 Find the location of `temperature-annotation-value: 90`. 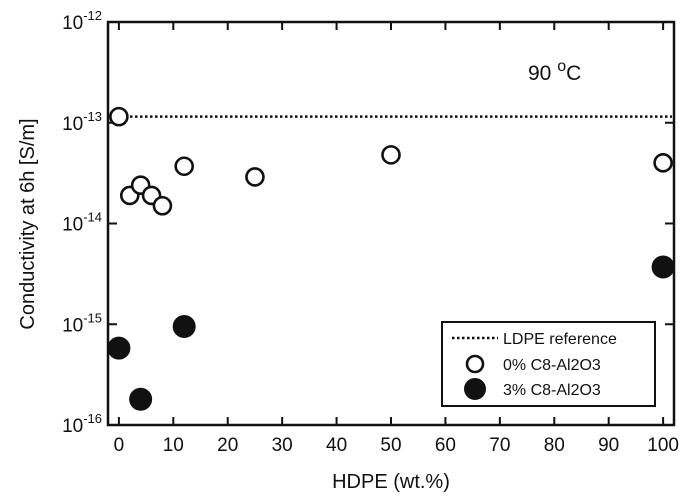

temperature-annotation-value: 90 is located at coordinates (542, 73).